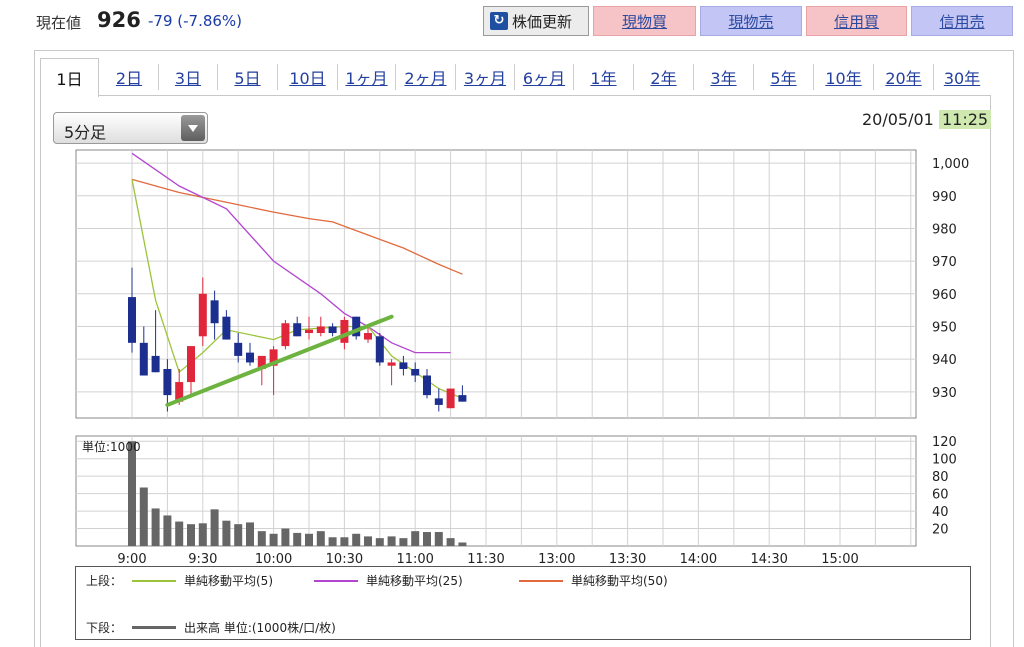  What do you see at coordinates (425, 78) in the screenshot?
I see `tab-2m: 2ヶ月` at bounding box center [425, 78].